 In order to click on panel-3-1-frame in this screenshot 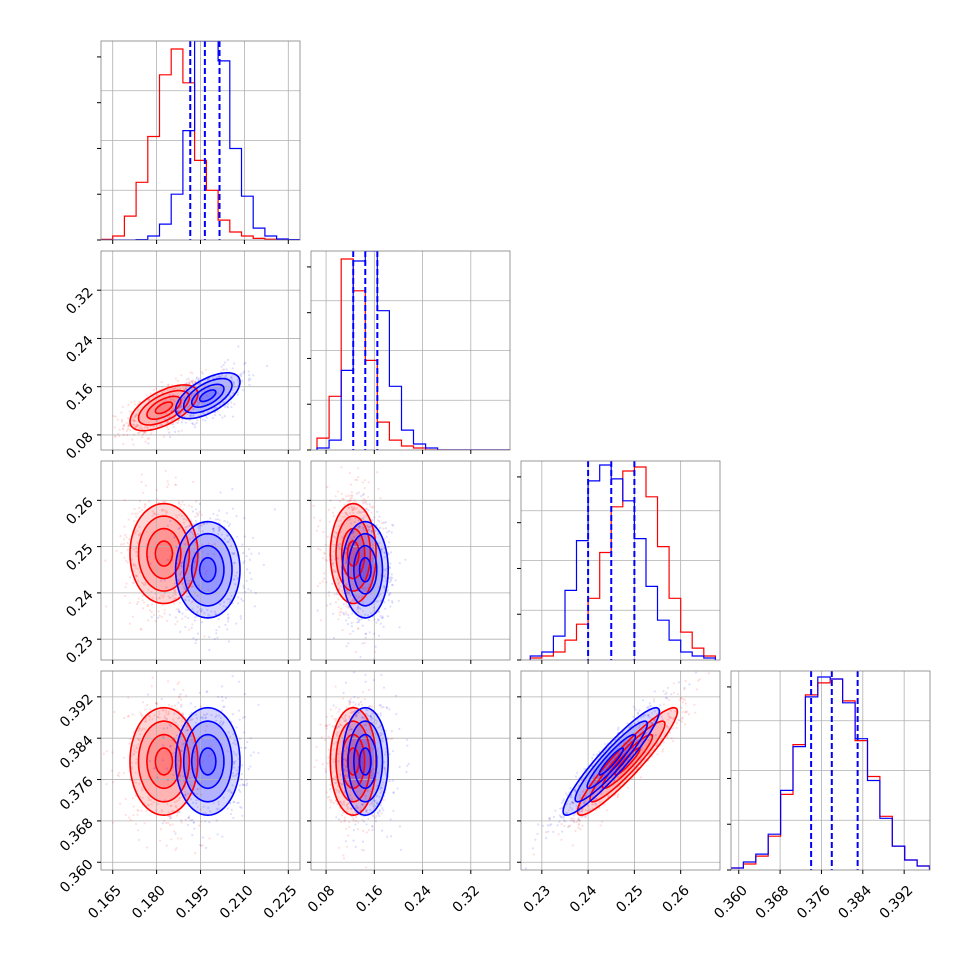, I will do `click(410, 770)`.